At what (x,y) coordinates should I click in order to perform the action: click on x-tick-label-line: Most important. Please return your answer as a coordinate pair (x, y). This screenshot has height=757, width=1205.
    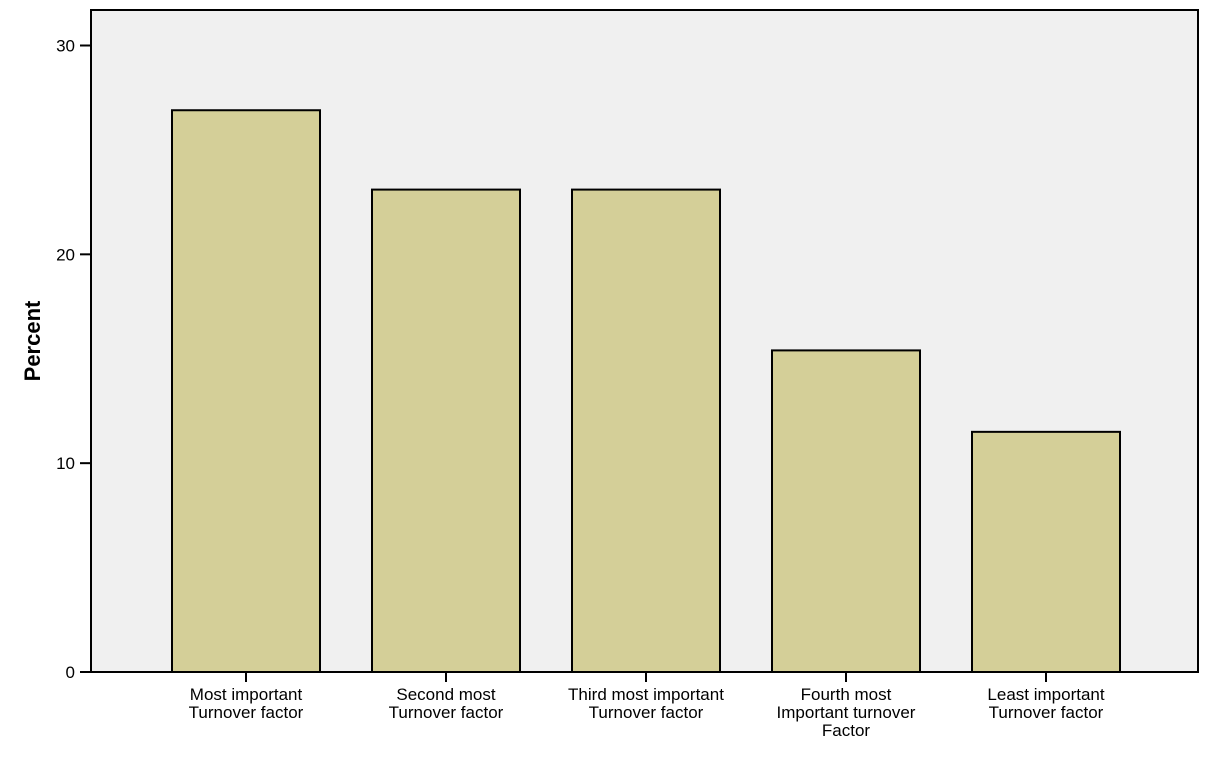
    Looking at the image, I should click on (246, 694).